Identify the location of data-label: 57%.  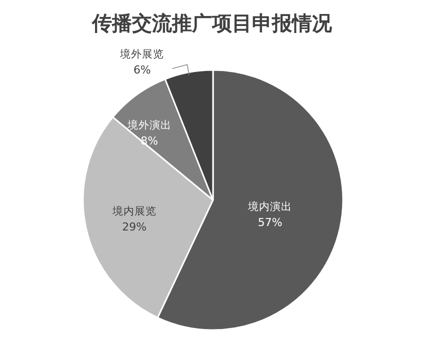
(270, 222).